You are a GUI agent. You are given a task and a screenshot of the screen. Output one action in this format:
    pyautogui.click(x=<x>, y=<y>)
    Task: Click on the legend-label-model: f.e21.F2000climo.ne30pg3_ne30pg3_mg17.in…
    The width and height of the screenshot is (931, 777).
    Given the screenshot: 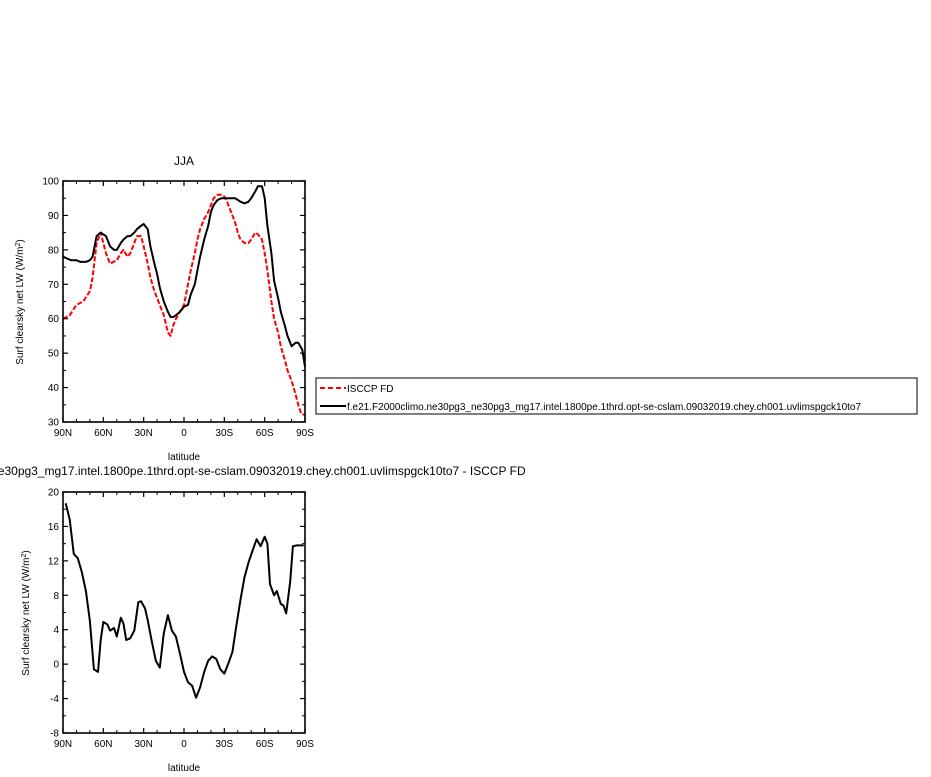 What is the action you would take?
    pyautogui.click(x=604, y=407)
    